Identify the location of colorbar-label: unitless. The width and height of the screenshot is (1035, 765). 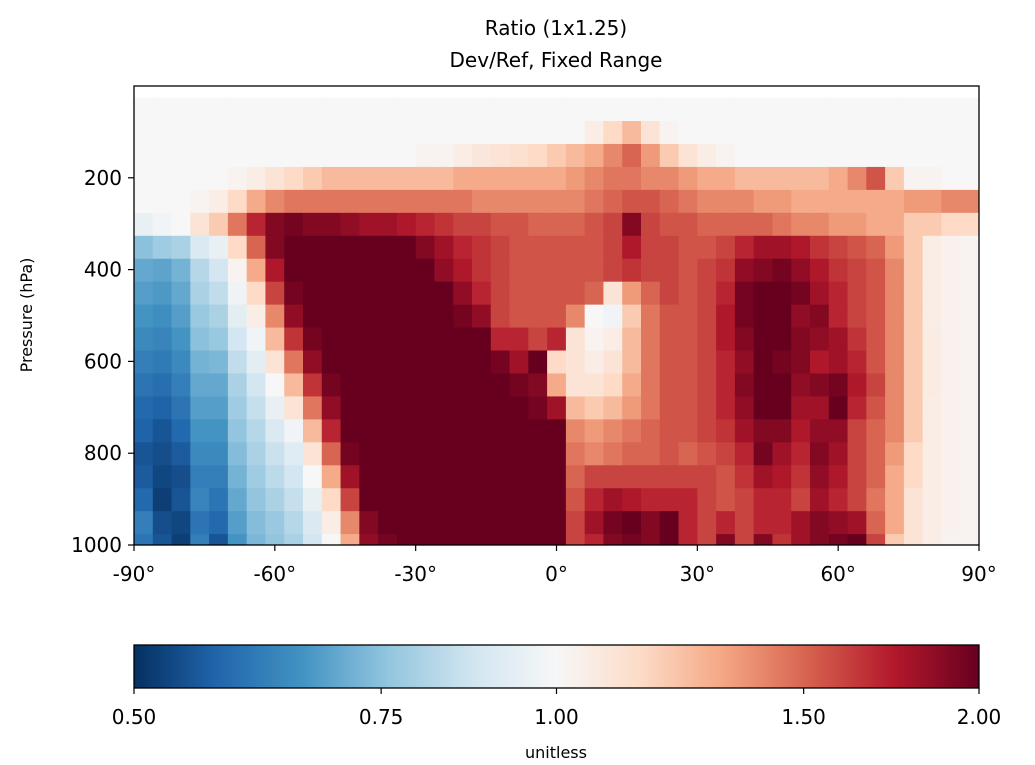
(556, 752).